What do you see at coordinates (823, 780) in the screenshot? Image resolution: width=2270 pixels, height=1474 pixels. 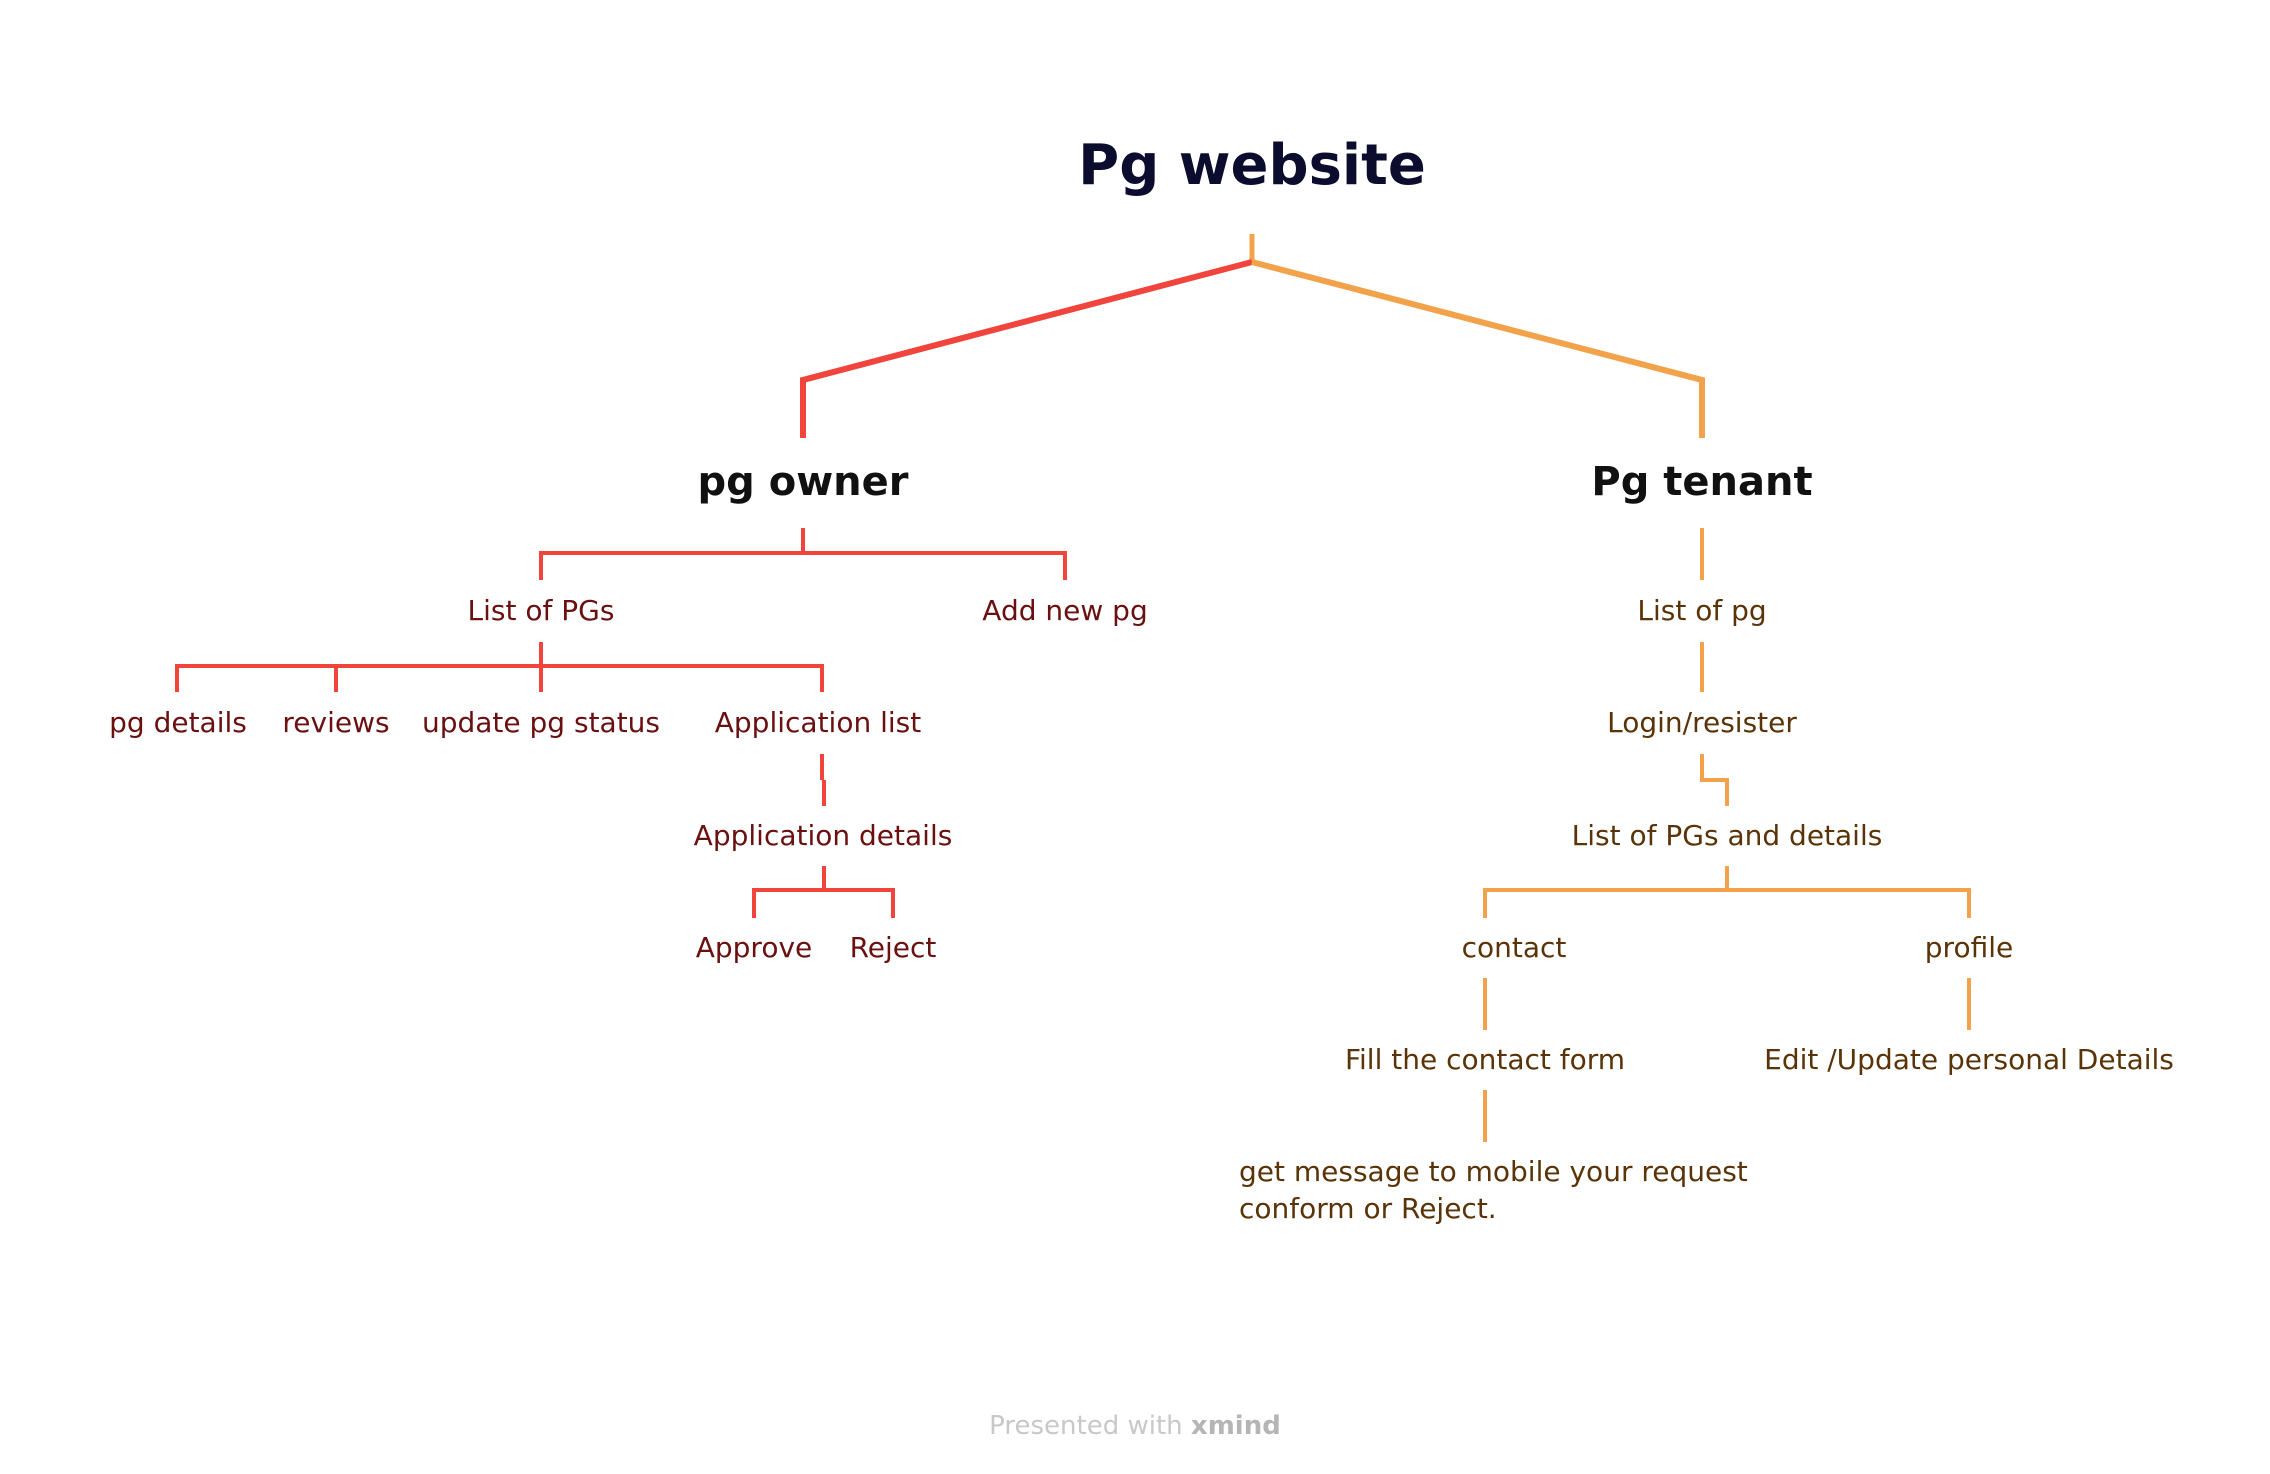 I see `connector-applist-details` at bounding box center [823, 780].